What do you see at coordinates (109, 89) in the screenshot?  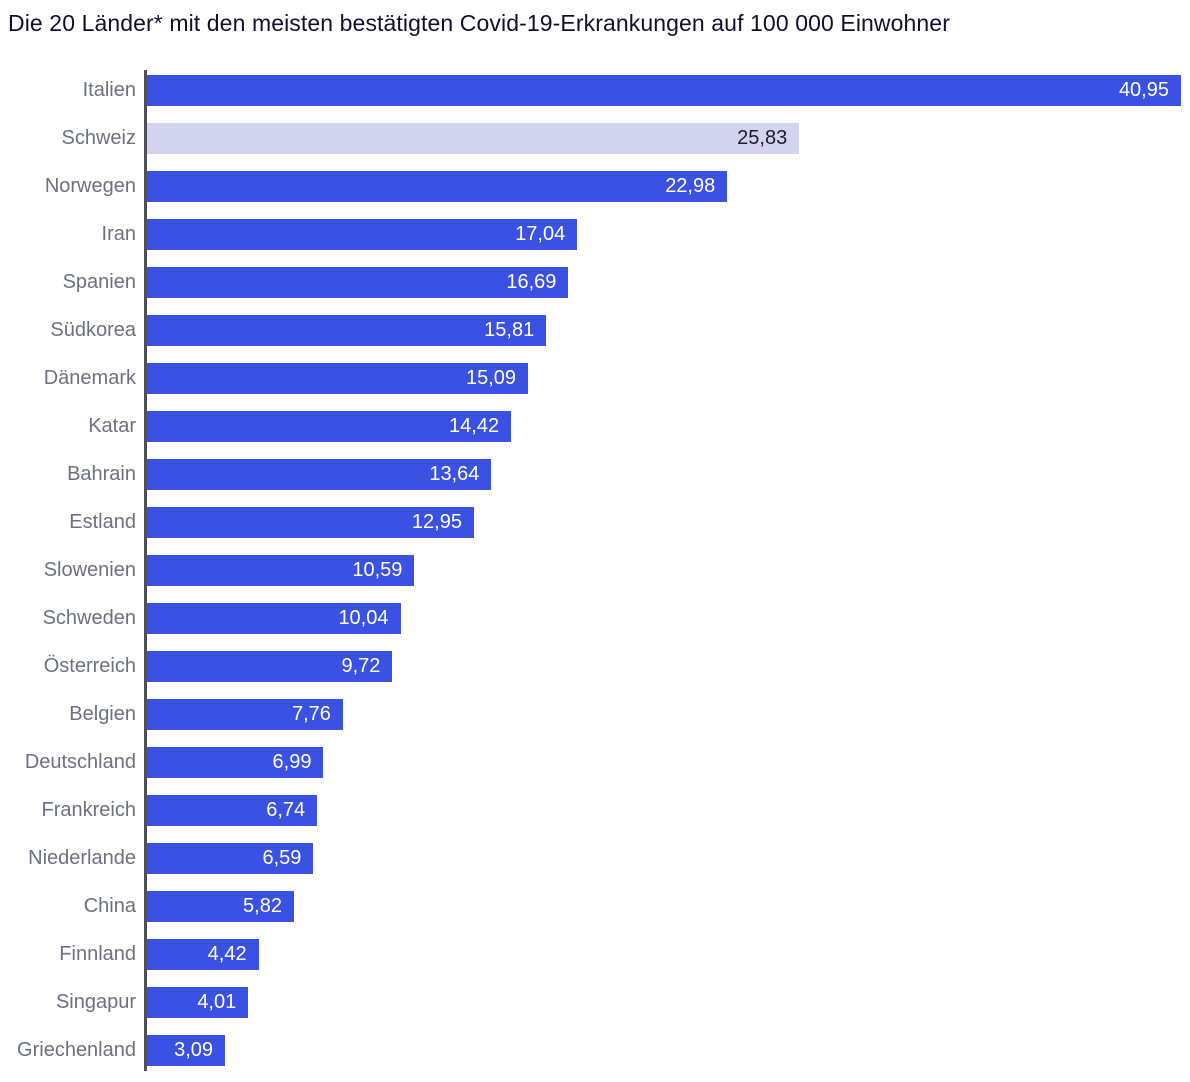 I see `country-label: Italien` at bounding box center [109, 89].